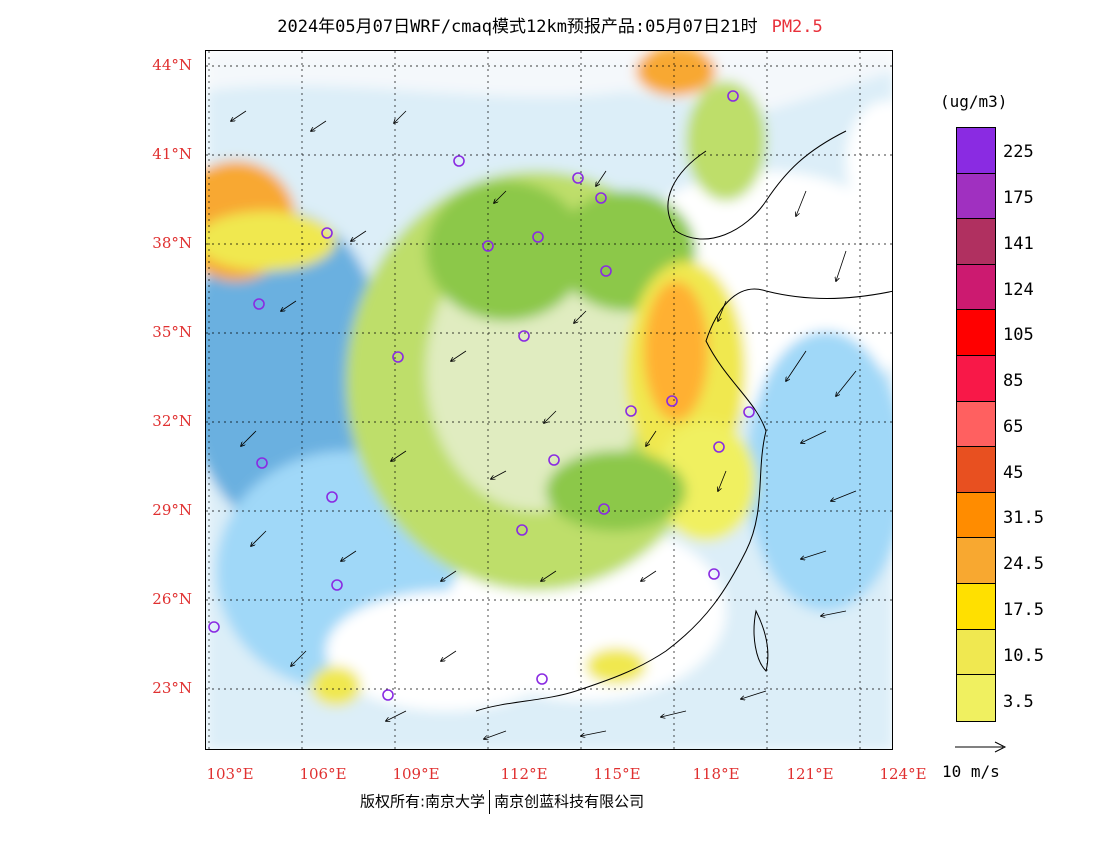  What do you see at coordinates (1023, 656) in the screenshot?
I see `legend-label-10-5: 10.5` at bounding box center [1023, 656].